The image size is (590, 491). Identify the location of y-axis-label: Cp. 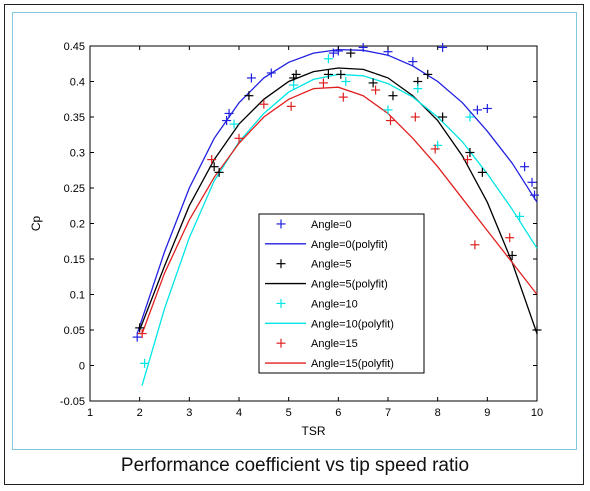
(36, 224).